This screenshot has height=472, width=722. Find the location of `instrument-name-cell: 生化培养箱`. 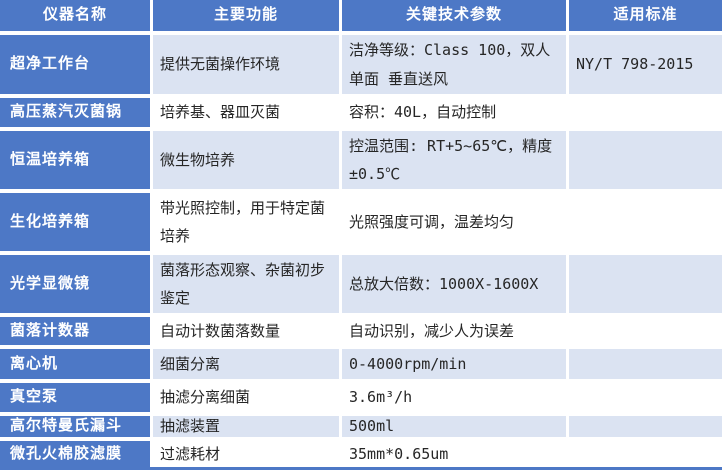

instrument-name-cell: 生化培养箱 is located at coordinates (75, 222).